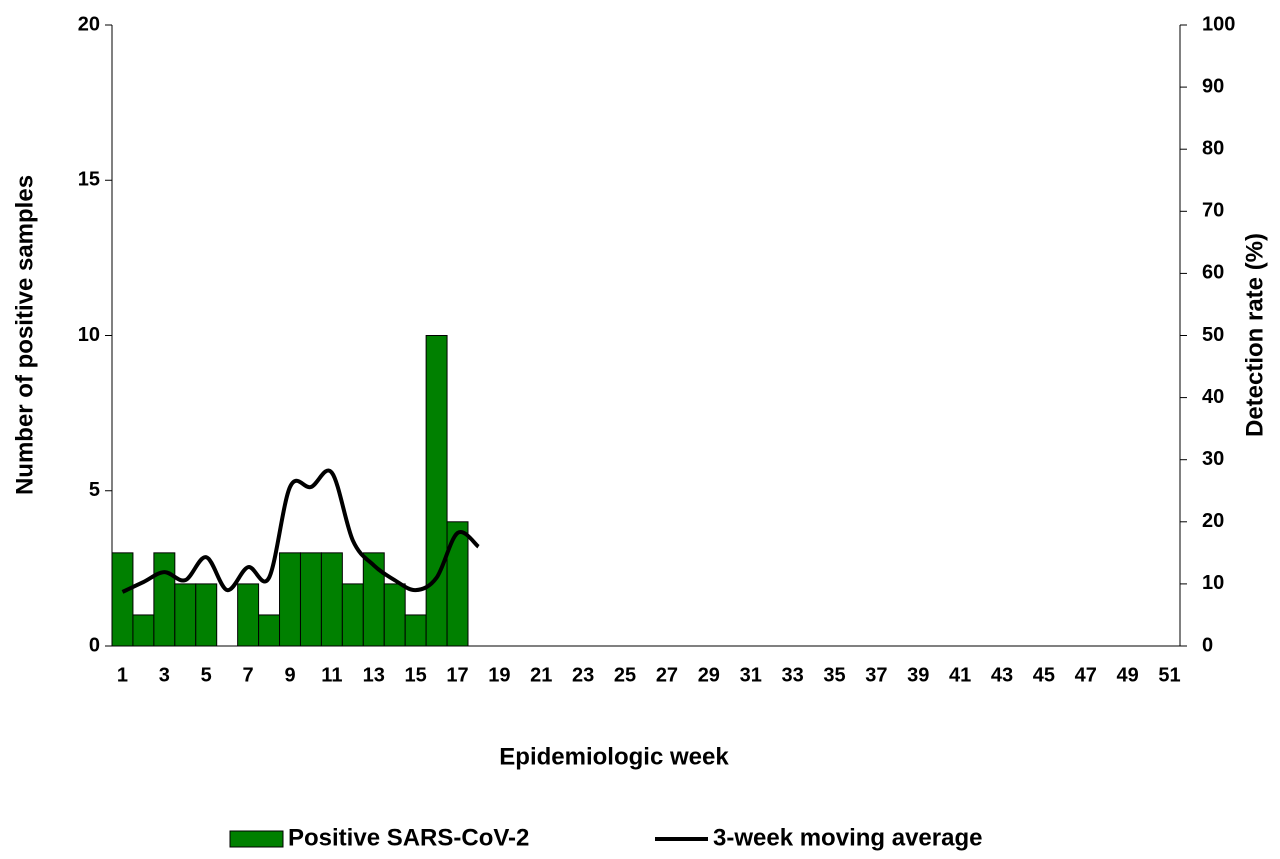 The height and width of the screenshot is (859, 1280). I want to click on line, so click(300, 531).